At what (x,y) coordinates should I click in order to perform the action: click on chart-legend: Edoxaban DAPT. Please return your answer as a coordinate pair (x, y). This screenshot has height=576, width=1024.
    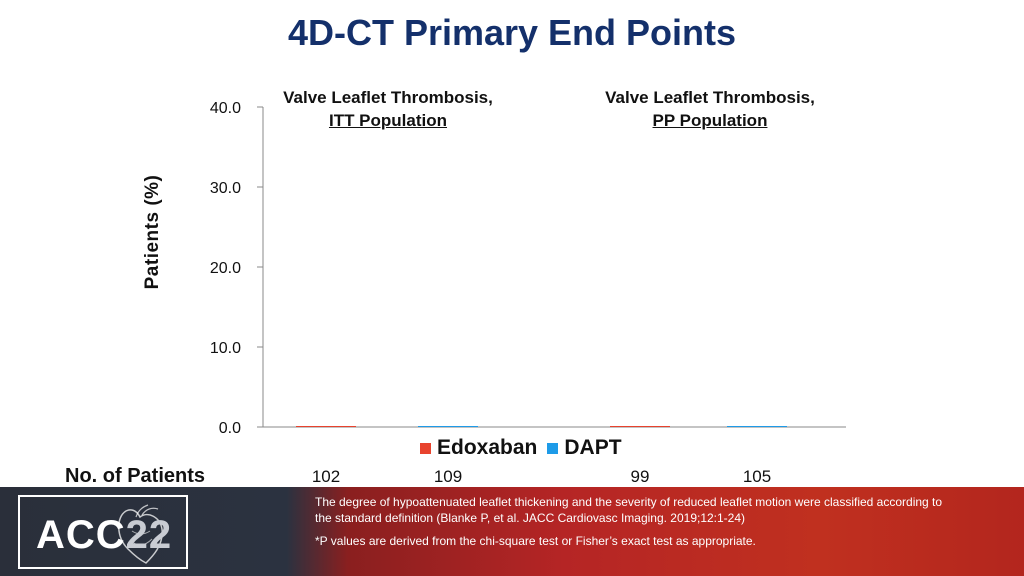
    Looking at the image, I should click on (526, 448).